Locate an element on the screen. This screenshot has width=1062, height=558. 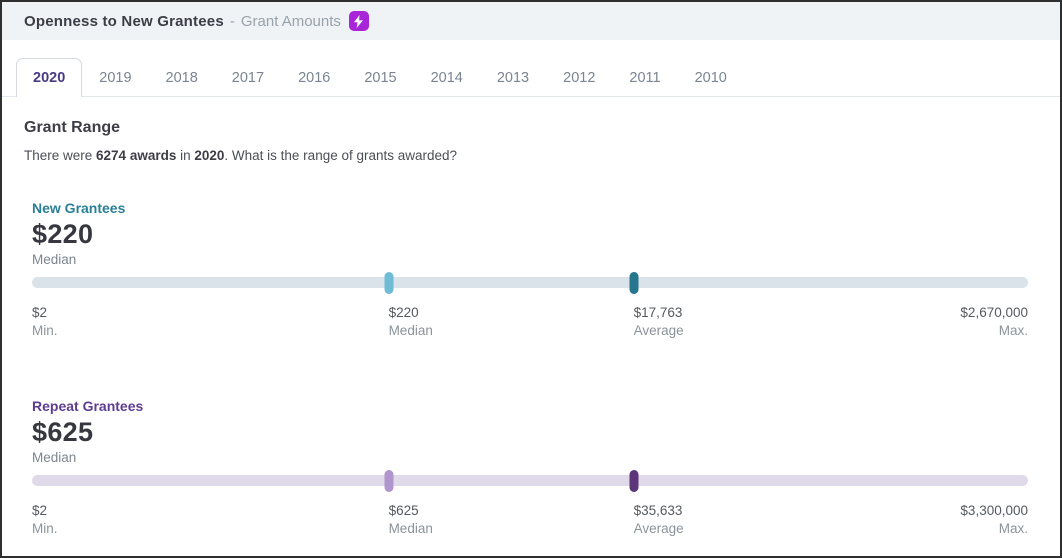
stat-max: $3,300,000 Max. is located at coordinates (994, 519).